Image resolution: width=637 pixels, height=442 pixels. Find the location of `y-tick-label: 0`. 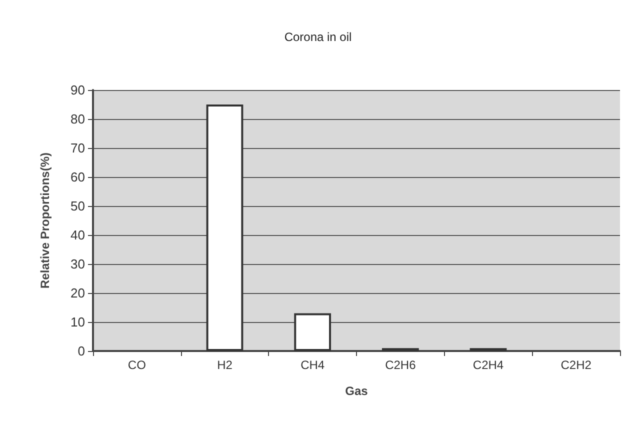

y-tick-label: 0 is located at coordinates (81, 351).